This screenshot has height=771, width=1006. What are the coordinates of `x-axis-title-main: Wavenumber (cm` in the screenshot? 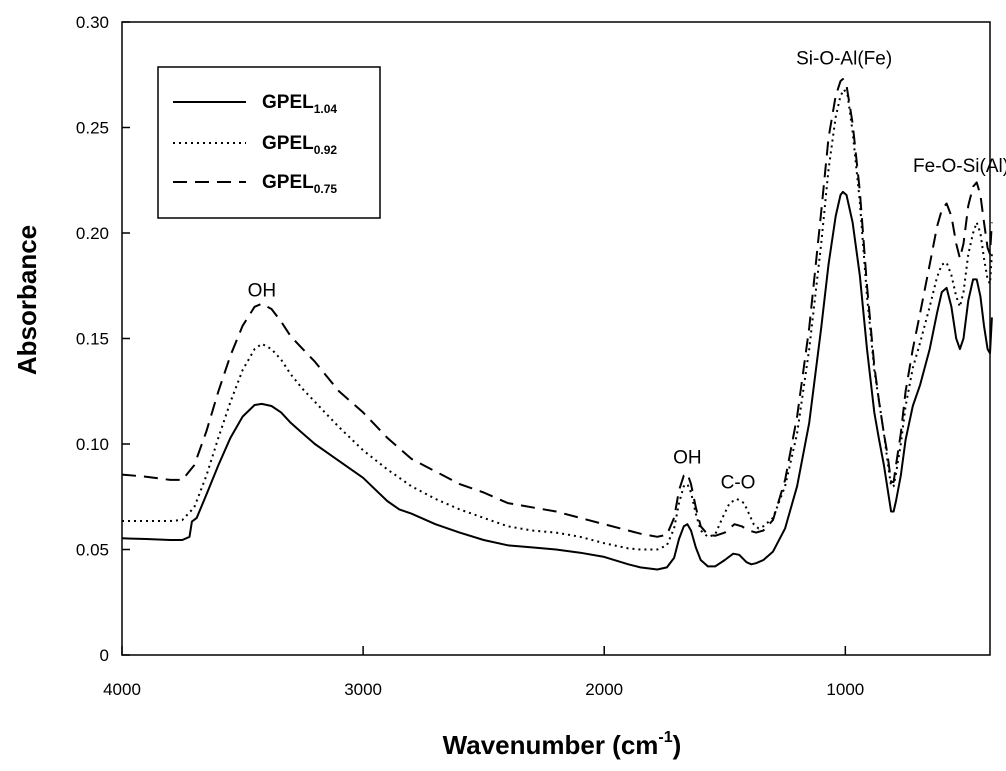 It's located at (551, 745).